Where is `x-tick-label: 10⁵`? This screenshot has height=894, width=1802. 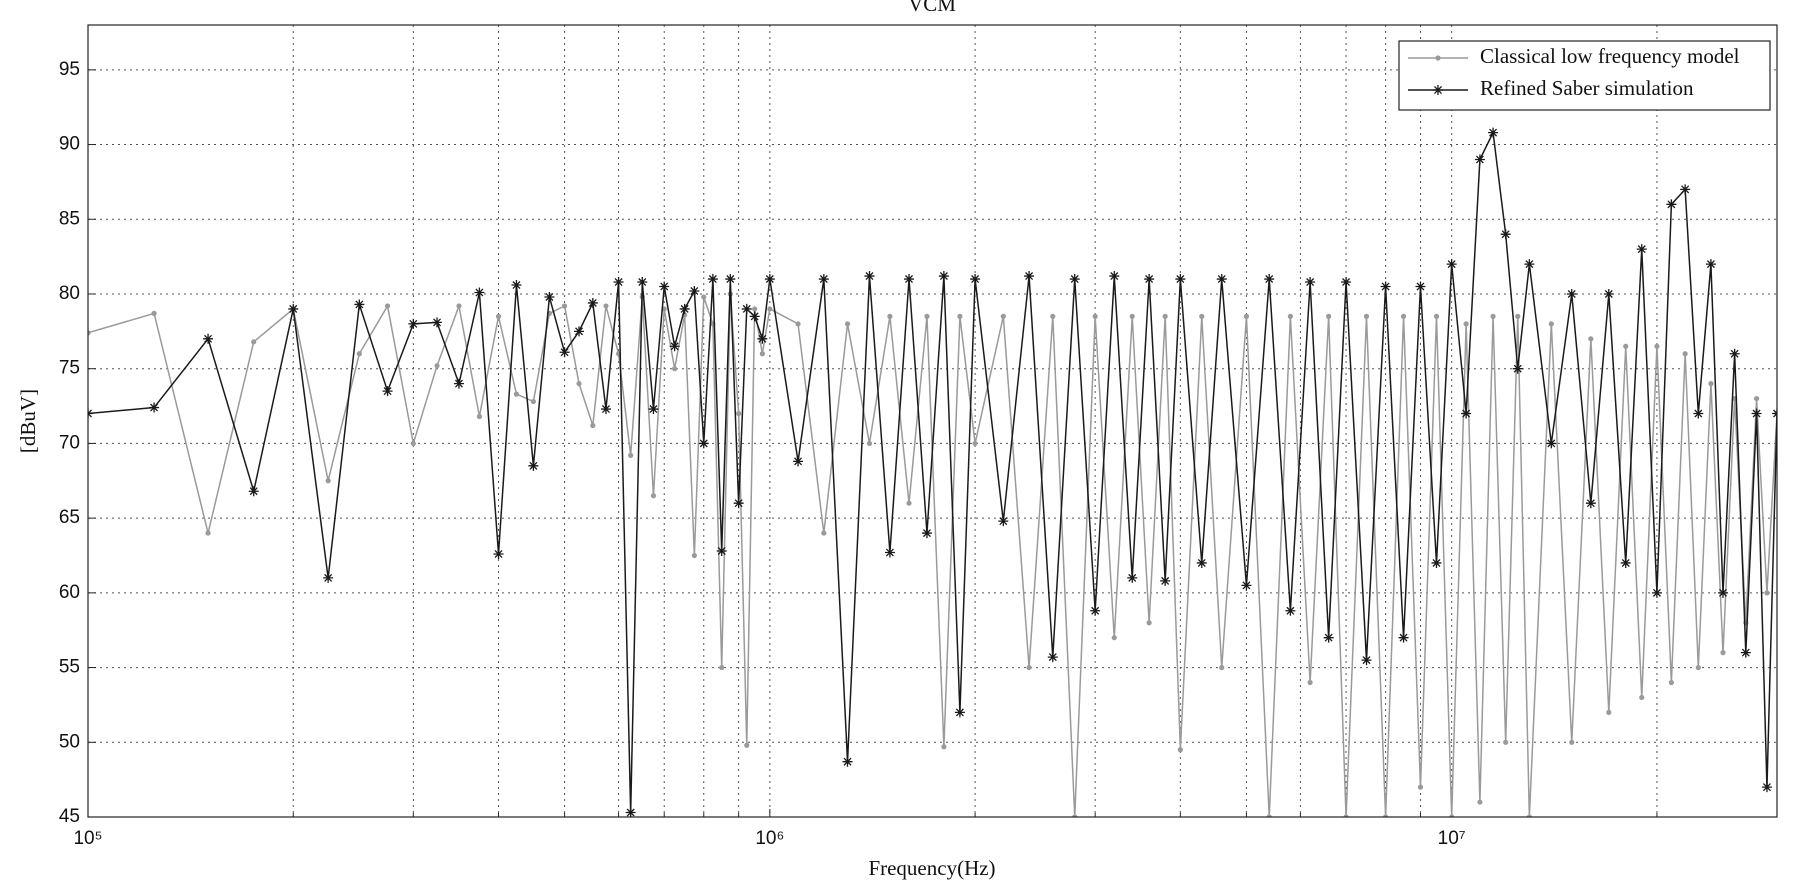
x-tick-label: 10⁵ is located at coordinates (87, 838).